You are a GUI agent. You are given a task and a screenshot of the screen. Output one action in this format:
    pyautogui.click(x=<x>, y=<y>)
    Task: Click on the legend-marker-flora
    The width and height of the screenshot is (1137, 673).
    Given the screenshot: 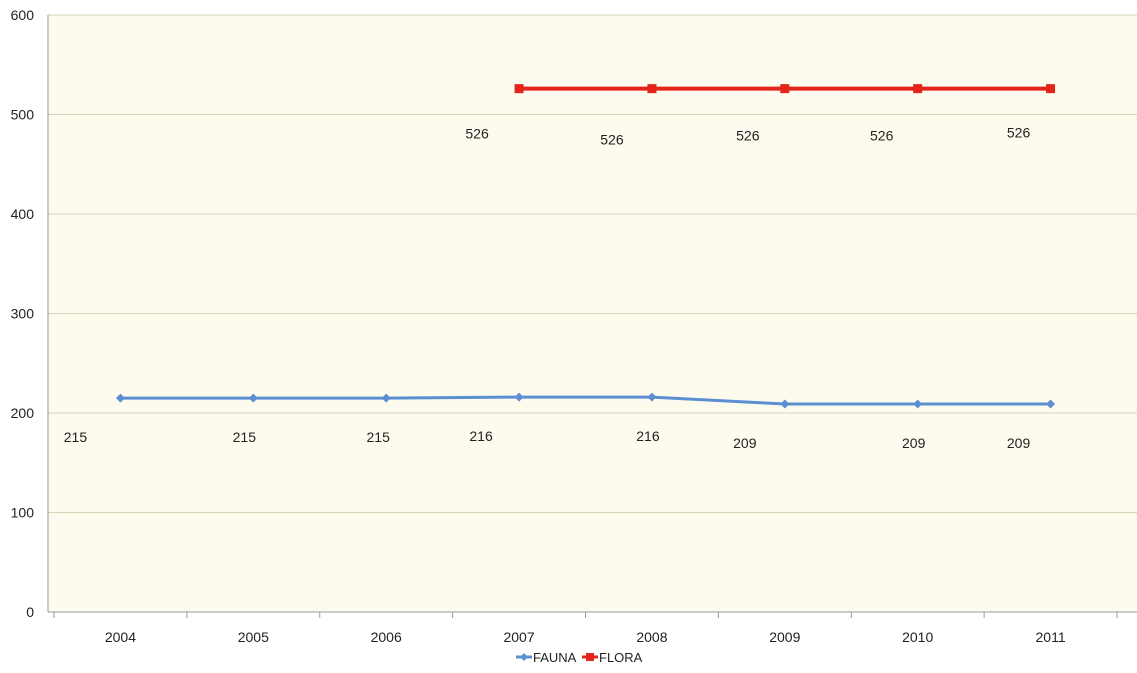 What is the action you would take?
    pyautogui.click(x=590, y=657)
    